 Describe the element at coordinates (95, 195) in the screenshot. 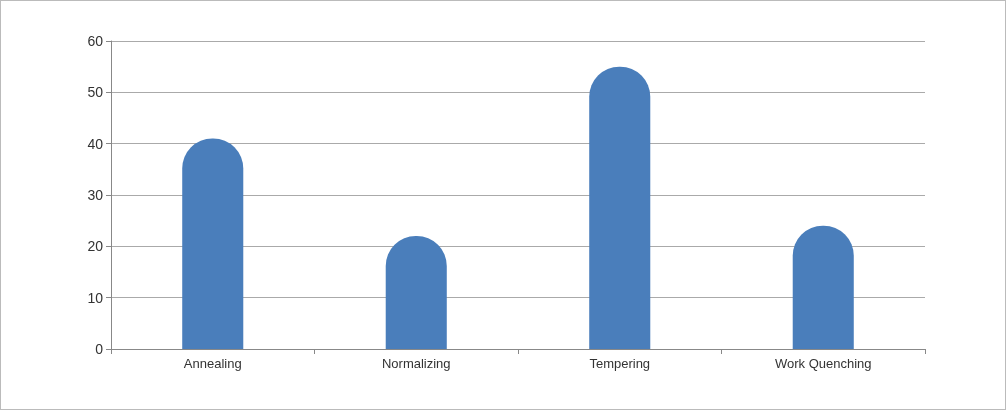

I see `y-tick-label: 30` at that location.